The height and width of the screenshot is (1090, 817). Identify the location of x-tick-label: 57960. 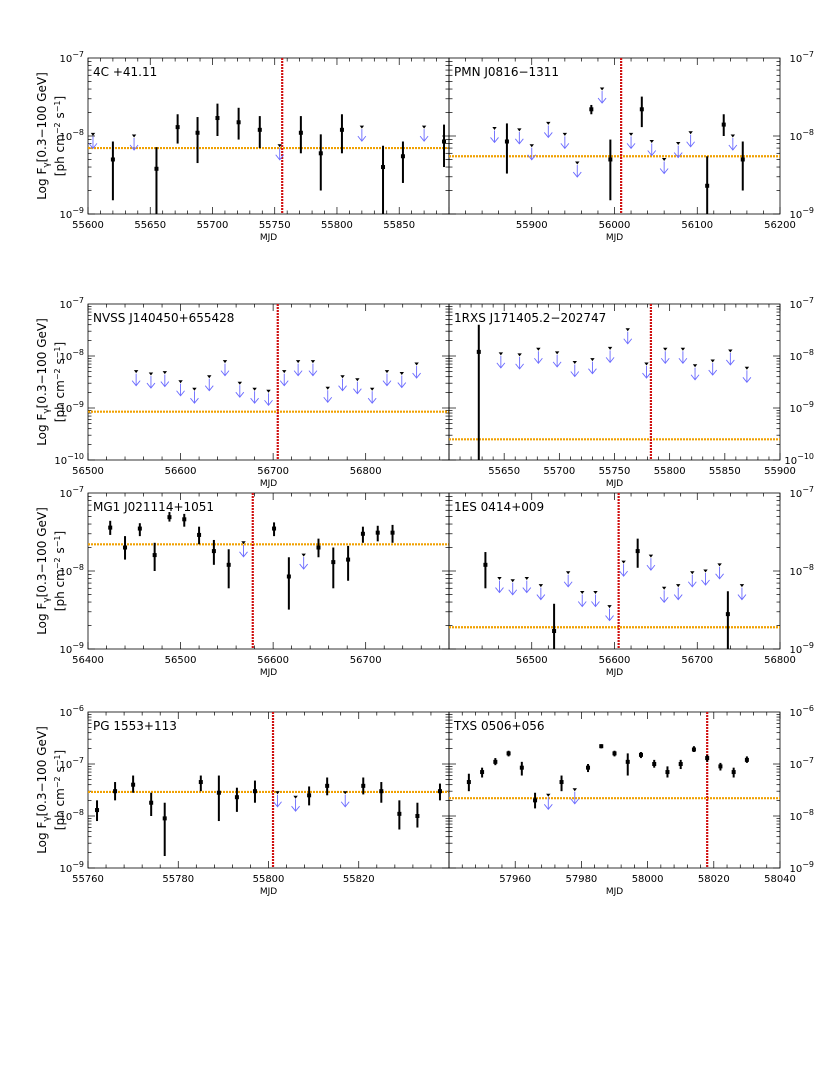
(515, 879).